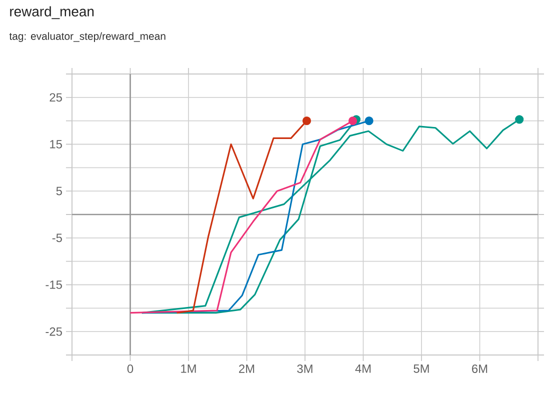 The width and height of the screenshot is (552, 394). Describe the element at coordinates (130, 368) in the screenshot. I see `x-tick-label: 0` at that location.